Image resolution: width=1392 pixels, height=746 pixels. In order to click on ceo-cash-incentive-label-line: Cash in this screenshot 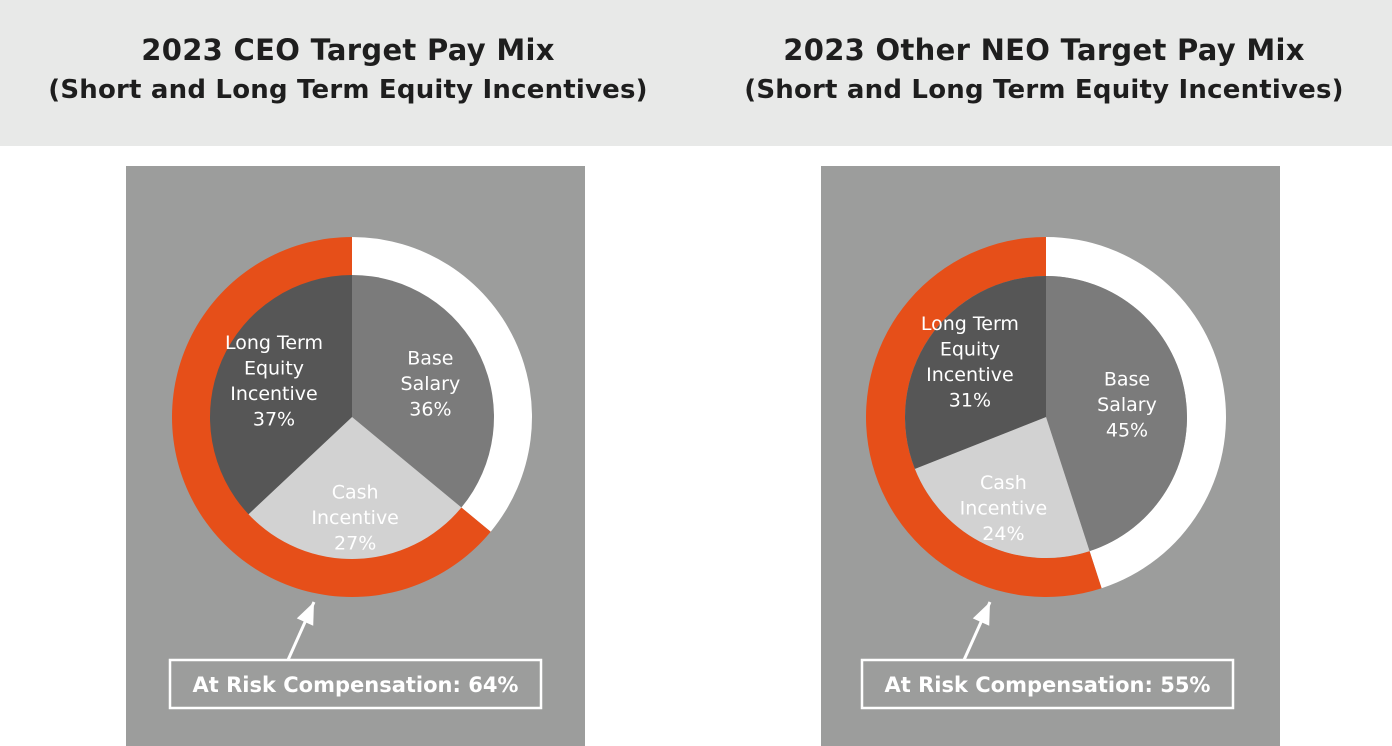, I will do `click(355, 492)`.